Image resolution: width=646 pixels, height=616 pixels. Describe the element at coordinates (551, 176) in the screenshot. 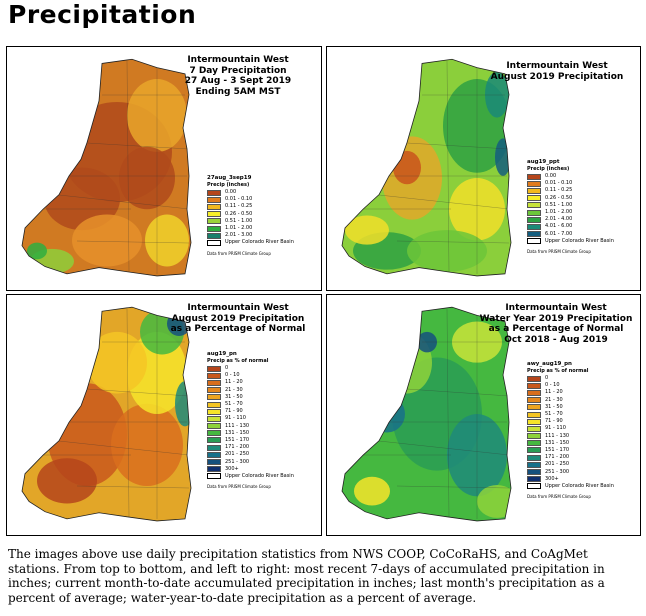

I see `legend-class-label: 0.00` at that location.